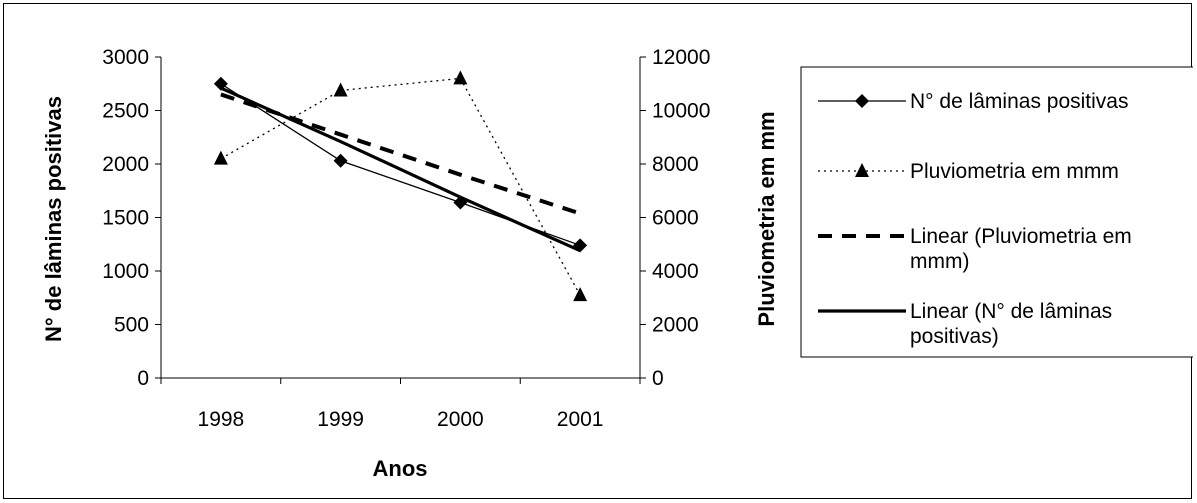 This screenshot has width=1197, height=503. Describe the element at coordinates (681, 57) in the screenshot. I see `y2-tick-label: 12000` at that location.